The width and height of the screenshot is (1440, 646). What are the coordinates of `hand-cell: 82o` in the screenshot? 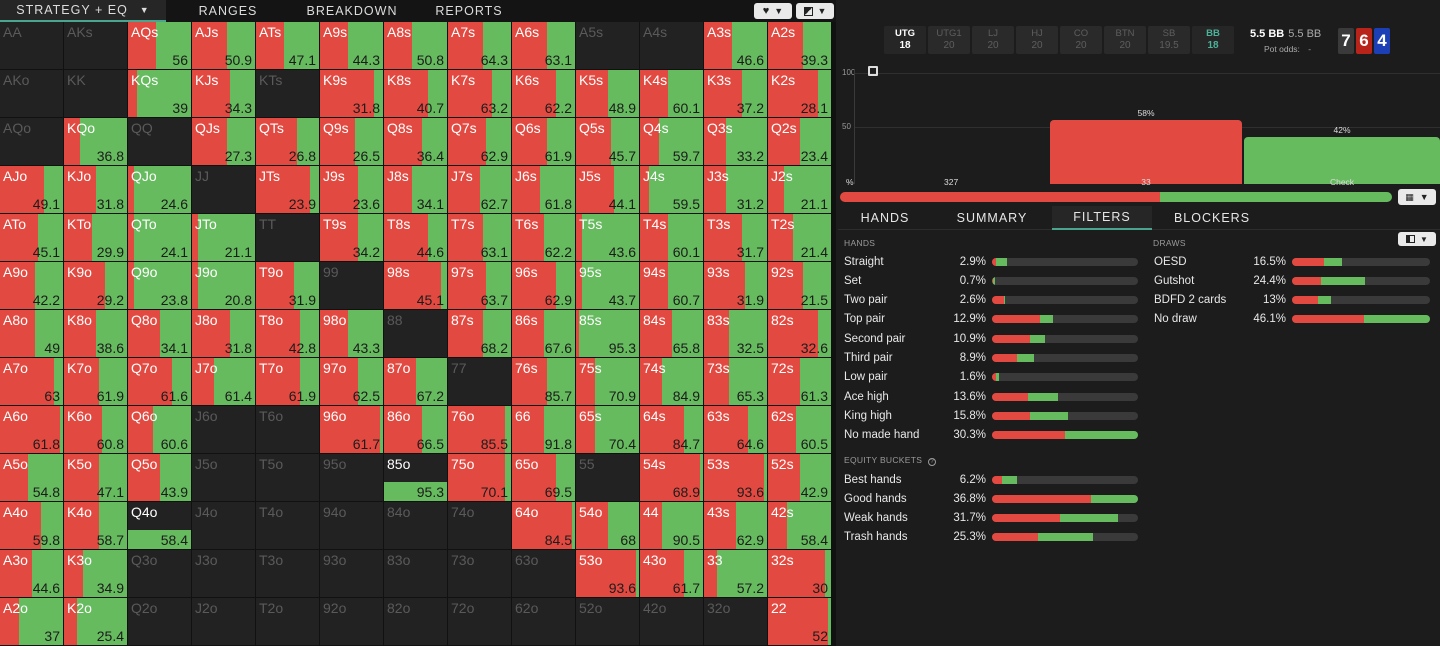 It's located at (416, 622).